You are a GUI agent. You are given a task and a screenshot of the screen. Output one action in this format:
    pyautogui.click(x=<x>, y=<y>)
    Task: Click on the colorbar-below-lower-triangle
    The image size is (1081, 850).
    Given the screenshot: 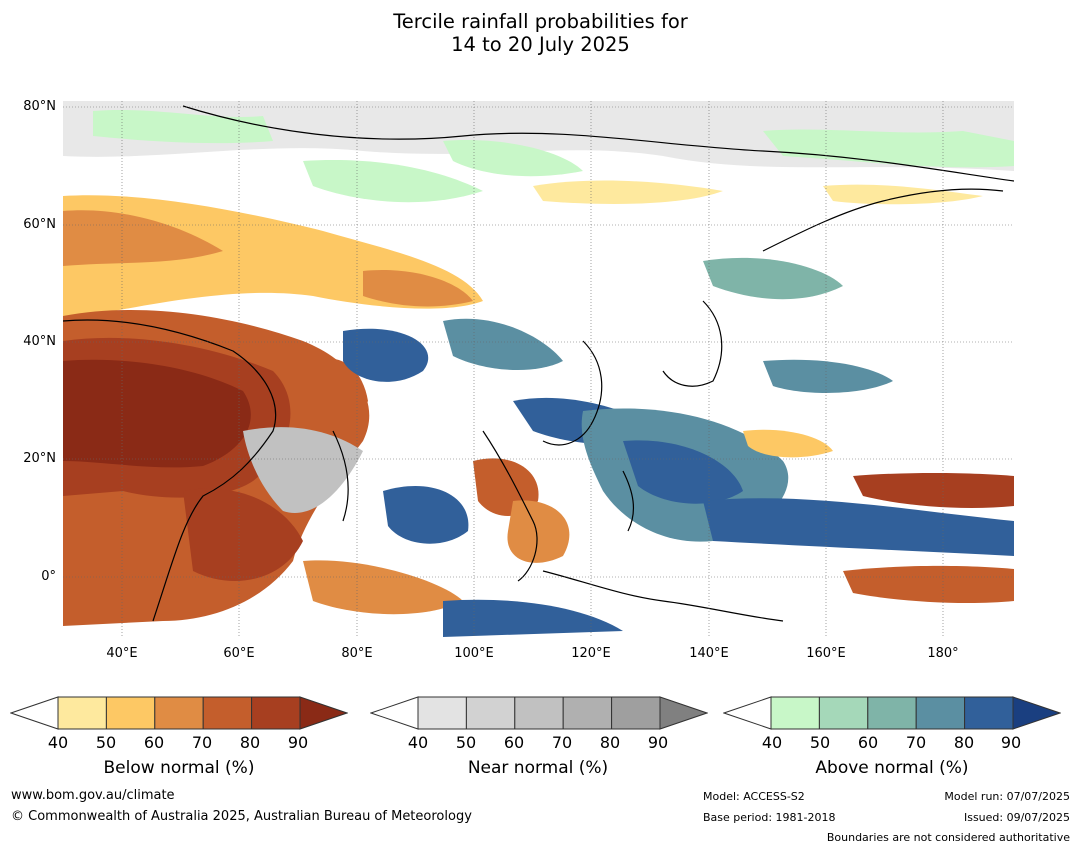 What is the action you would take?
    pyautogui.click(x=34, y=713)
    